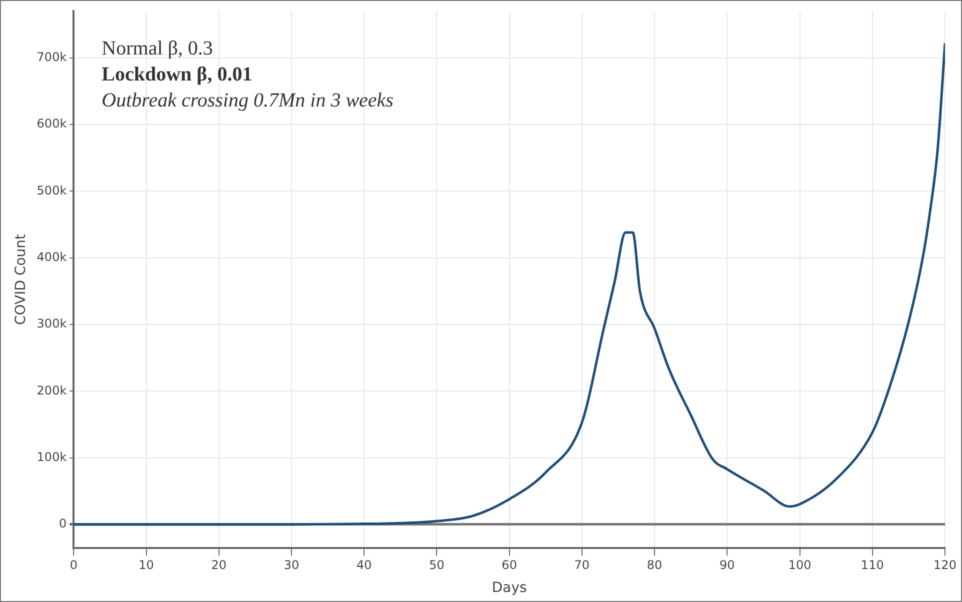 Image resolution: width=962 pixels, height=602 pixels. What do you see at coordinates (51, 190) in the screenshot?
I see `y-tick-label: 500k` at bounding box center [51, 190].